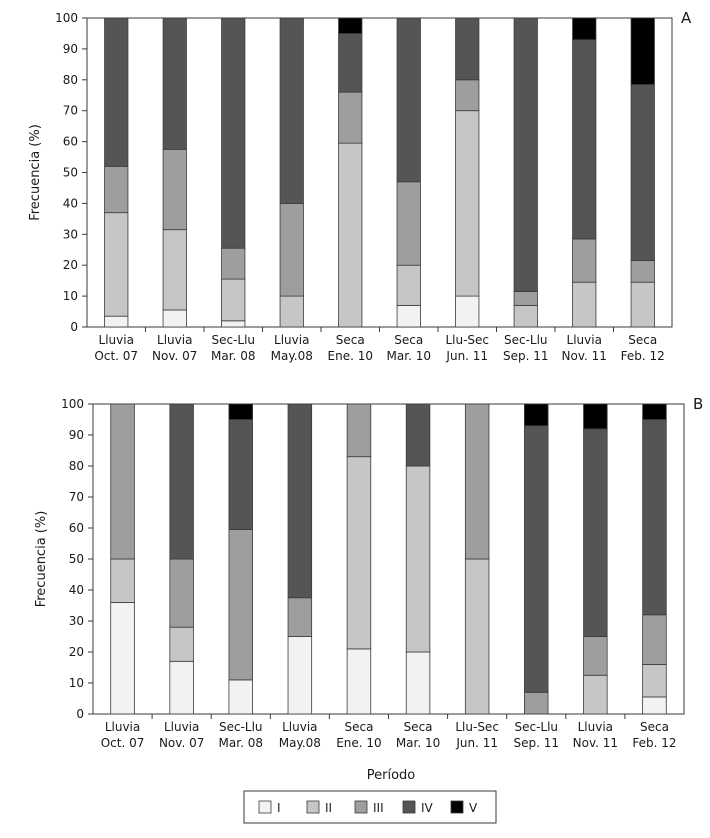  Describe the element at coordinates (70, 296) in the screenshot. I see `y-tick-label: 10` at that location.